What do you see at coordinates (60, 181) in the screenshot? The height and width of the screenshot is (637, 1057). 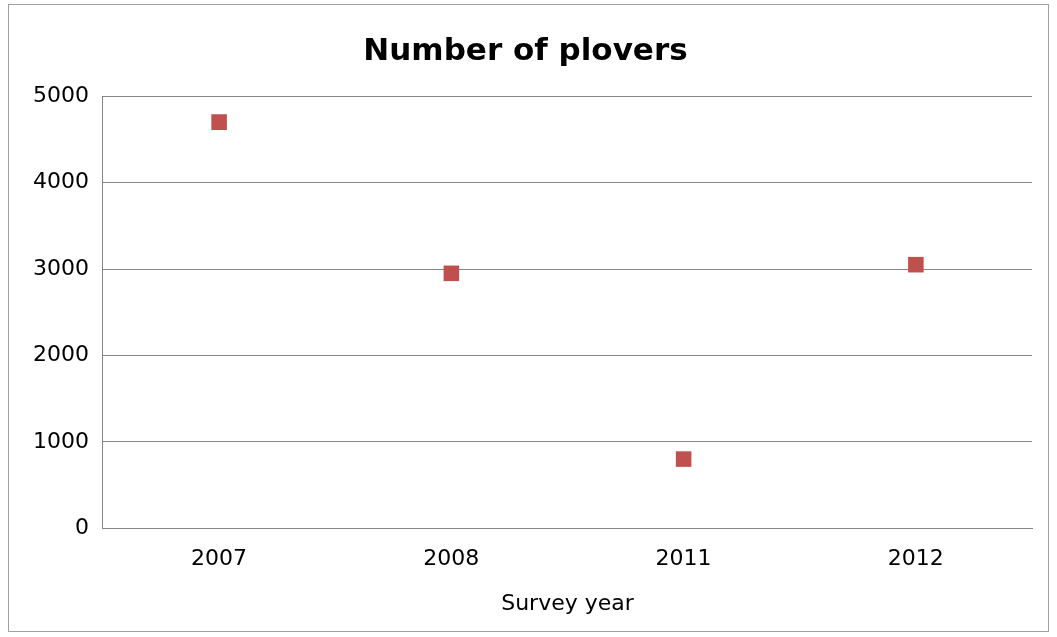 I see `y-tick-label: 4000` at bounding box center [60, 181].